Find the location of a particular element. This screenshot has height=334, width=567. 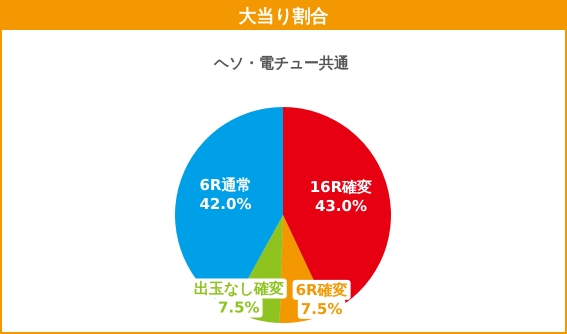

data-label: 43.0% is located at coordinates (340, 206).